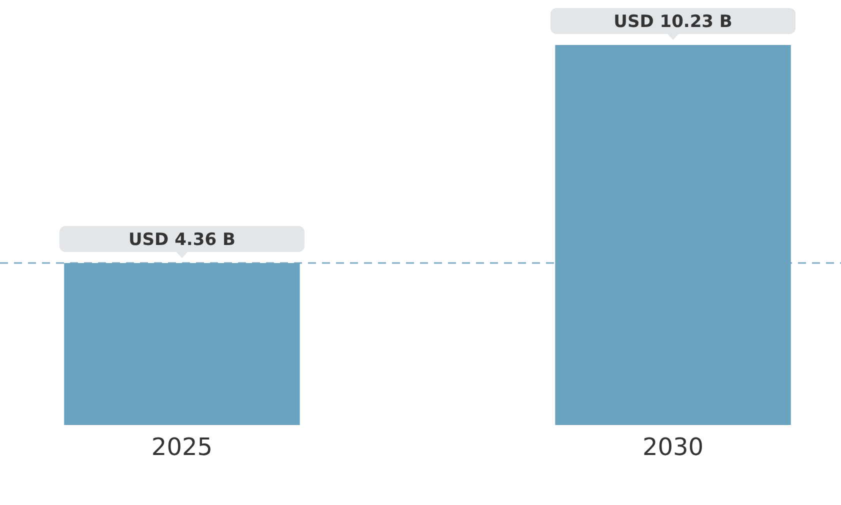  What do you see at coordinates (182, 447) in the screenshot?
I see `x-tick-label: 2025` at bounding box center [182, 447].